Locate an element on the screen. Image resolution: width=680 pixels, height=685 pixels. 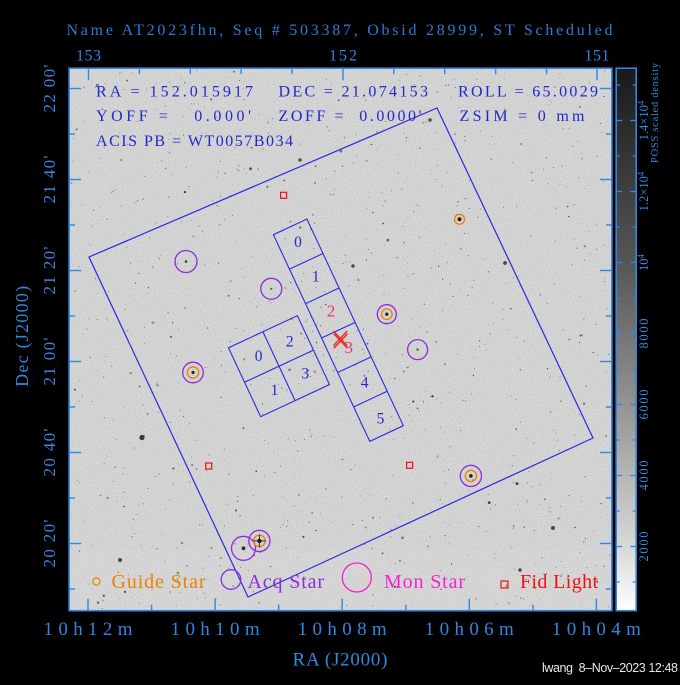
svg-text: ZSIM = 0 mm is located at coordinates (523, 116).